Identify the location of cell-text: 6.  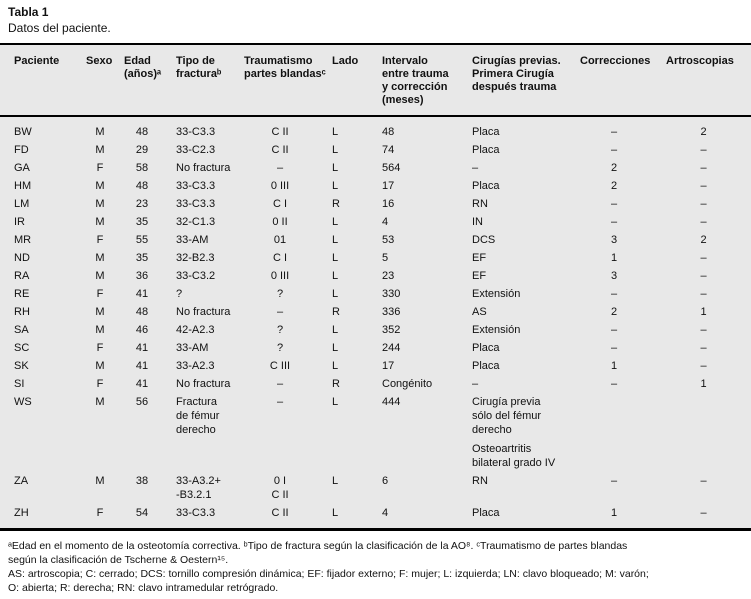
(385, 481).